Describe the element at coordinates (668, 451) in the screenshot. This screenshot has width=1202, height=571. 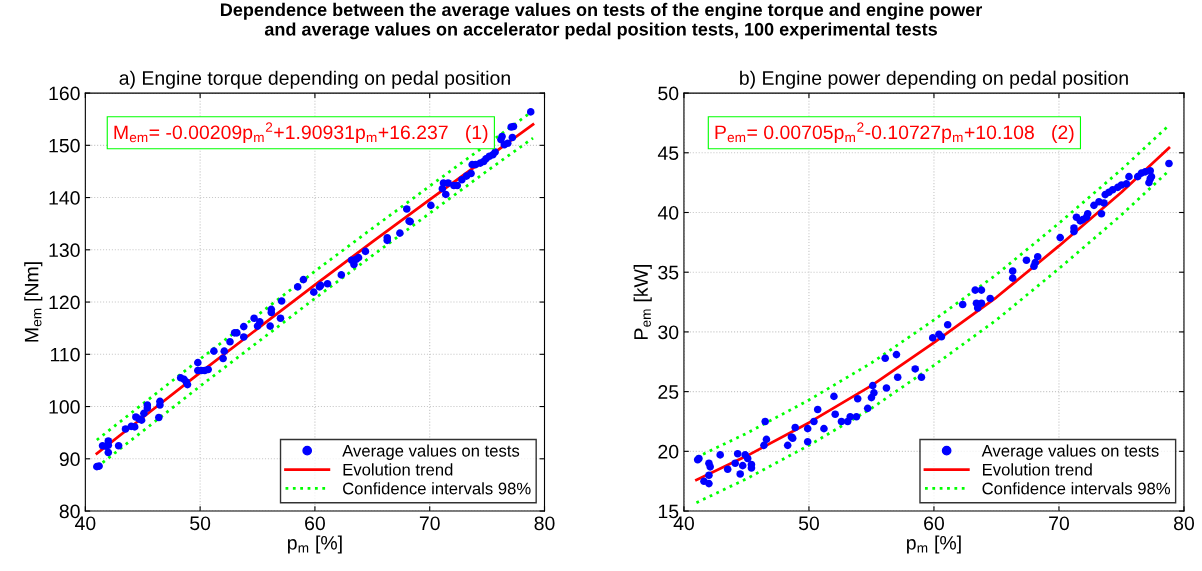
I see `y-tick-label: 20` at that location.